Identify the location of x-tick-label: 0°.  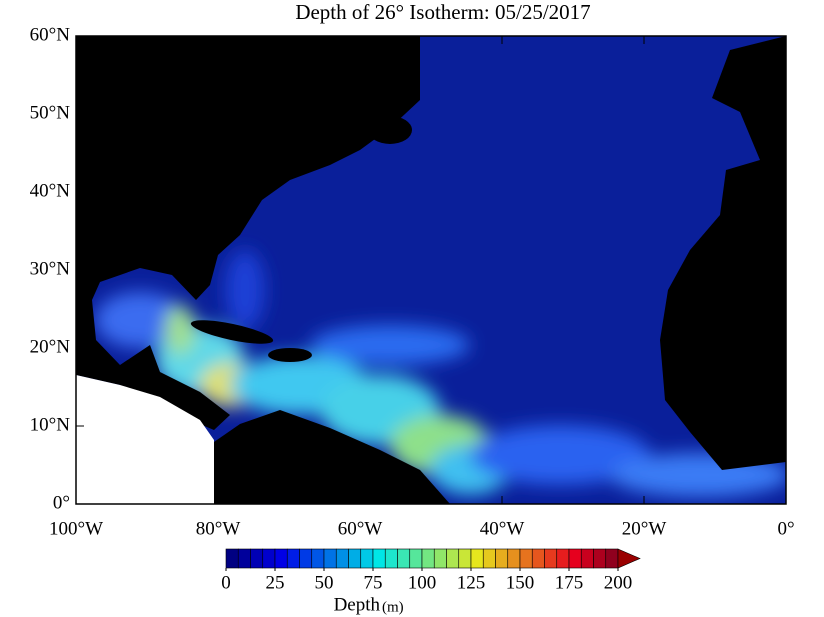
(785, 528).